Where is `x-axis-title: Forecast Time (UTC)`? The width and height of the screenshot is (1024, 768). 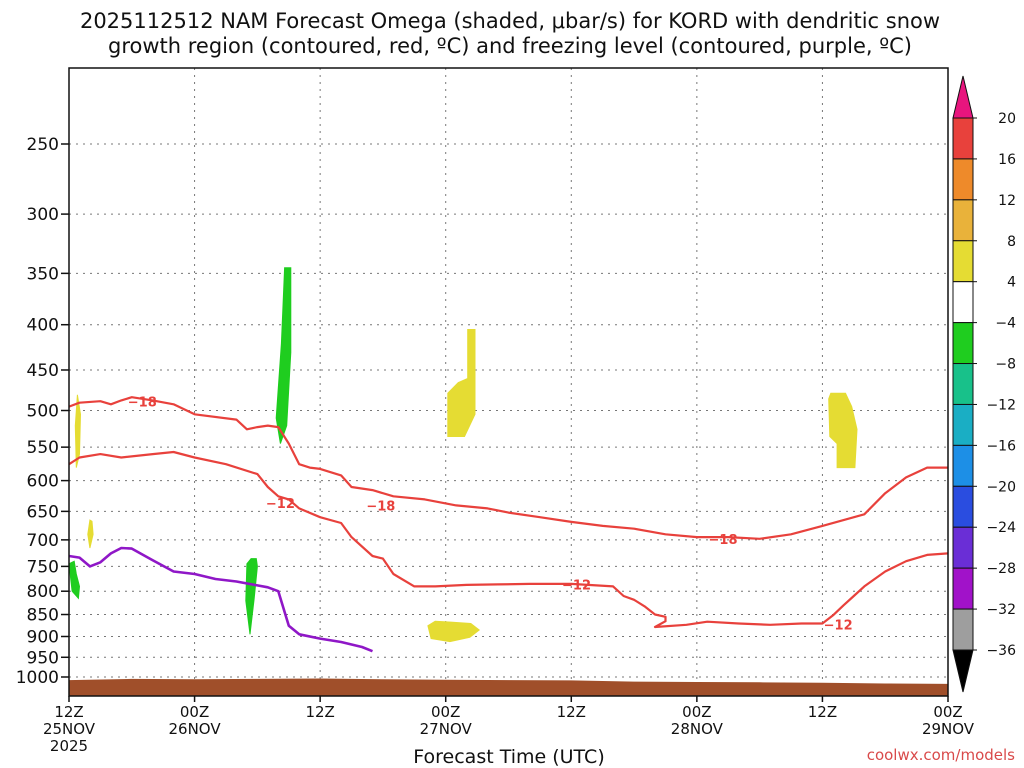 x-axis-title: Forecast Time (UTC) is located at coordinates (508, 757).